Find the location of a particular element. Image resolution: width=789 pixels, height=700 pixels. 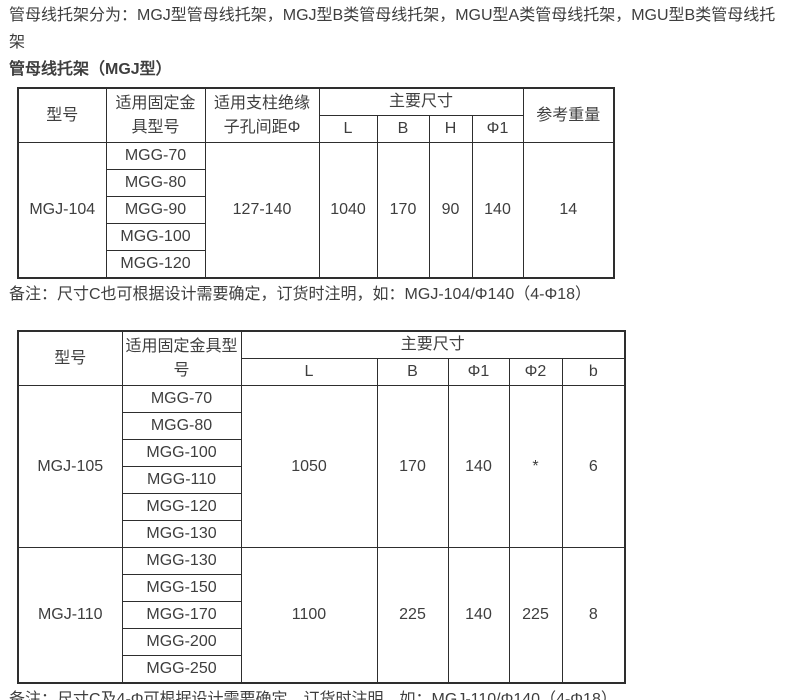

table-row: MGG-150 is located at coordinates (321, 588).